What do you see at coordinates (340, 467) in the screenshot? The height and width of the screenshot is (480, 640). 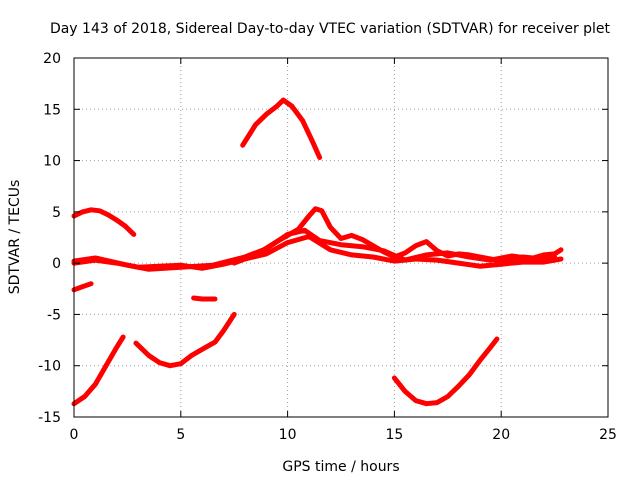 I see `x-axis-label: GPS time / hours` at bounding box center [340, 467].